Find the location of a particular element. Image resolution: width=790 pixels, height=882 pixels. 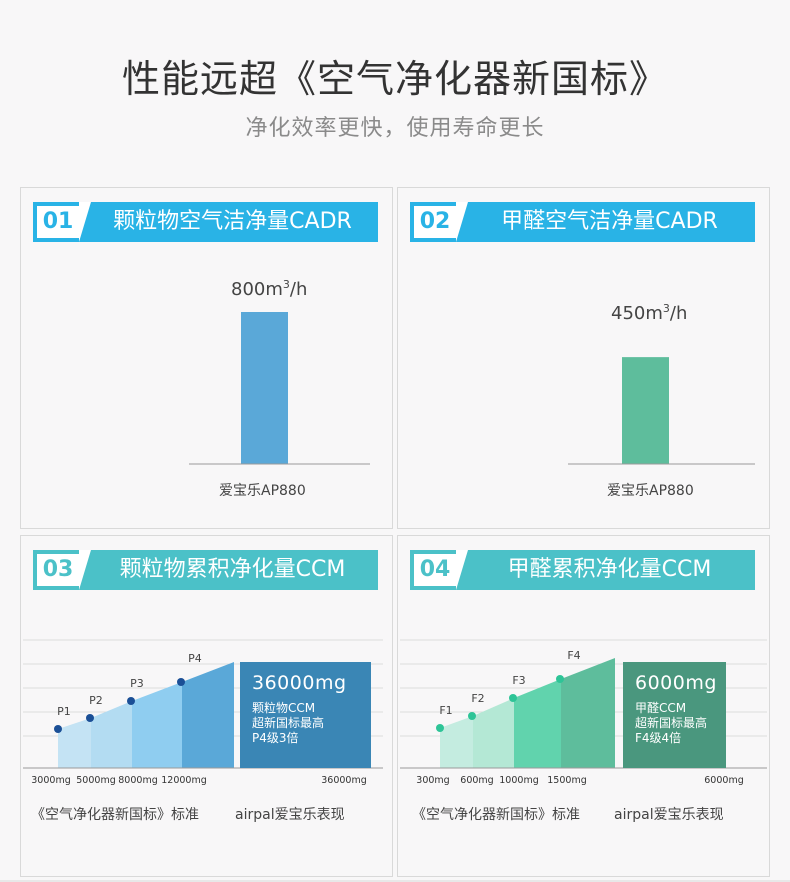

level-label: P4 is located at coordinates (195, 658).